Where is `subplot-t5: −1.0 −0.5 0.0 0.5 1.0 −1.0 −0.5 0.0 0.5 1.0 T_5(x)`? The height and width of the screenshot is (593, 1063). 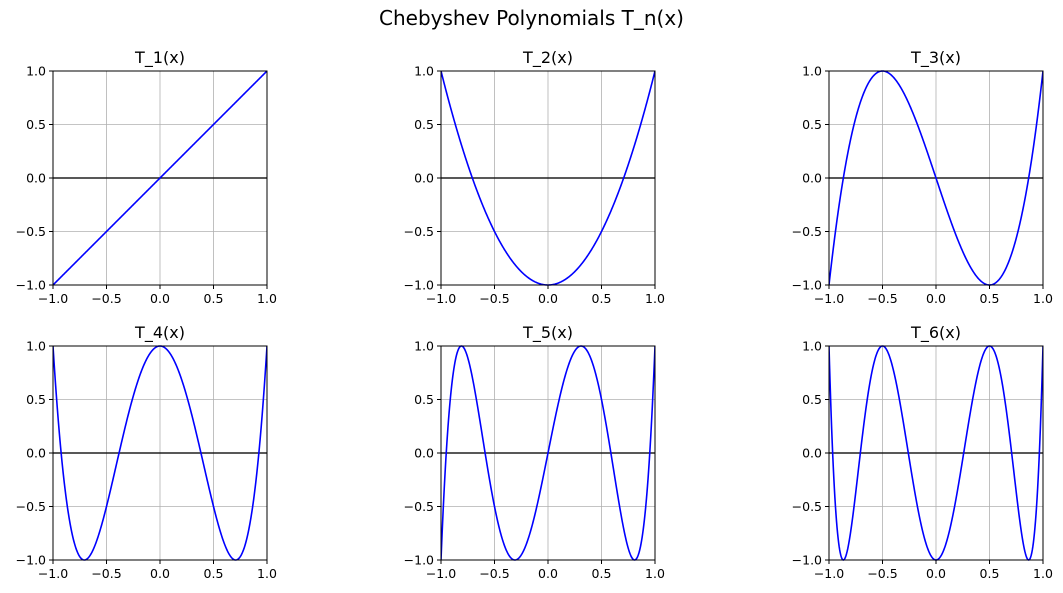 subplot-t5: −1.0 −0.5 0.0 0.5 1.0 −1.0 −0.5 0.0 0.5 1.0 T_5(x) is located at coordinates (534, 452).